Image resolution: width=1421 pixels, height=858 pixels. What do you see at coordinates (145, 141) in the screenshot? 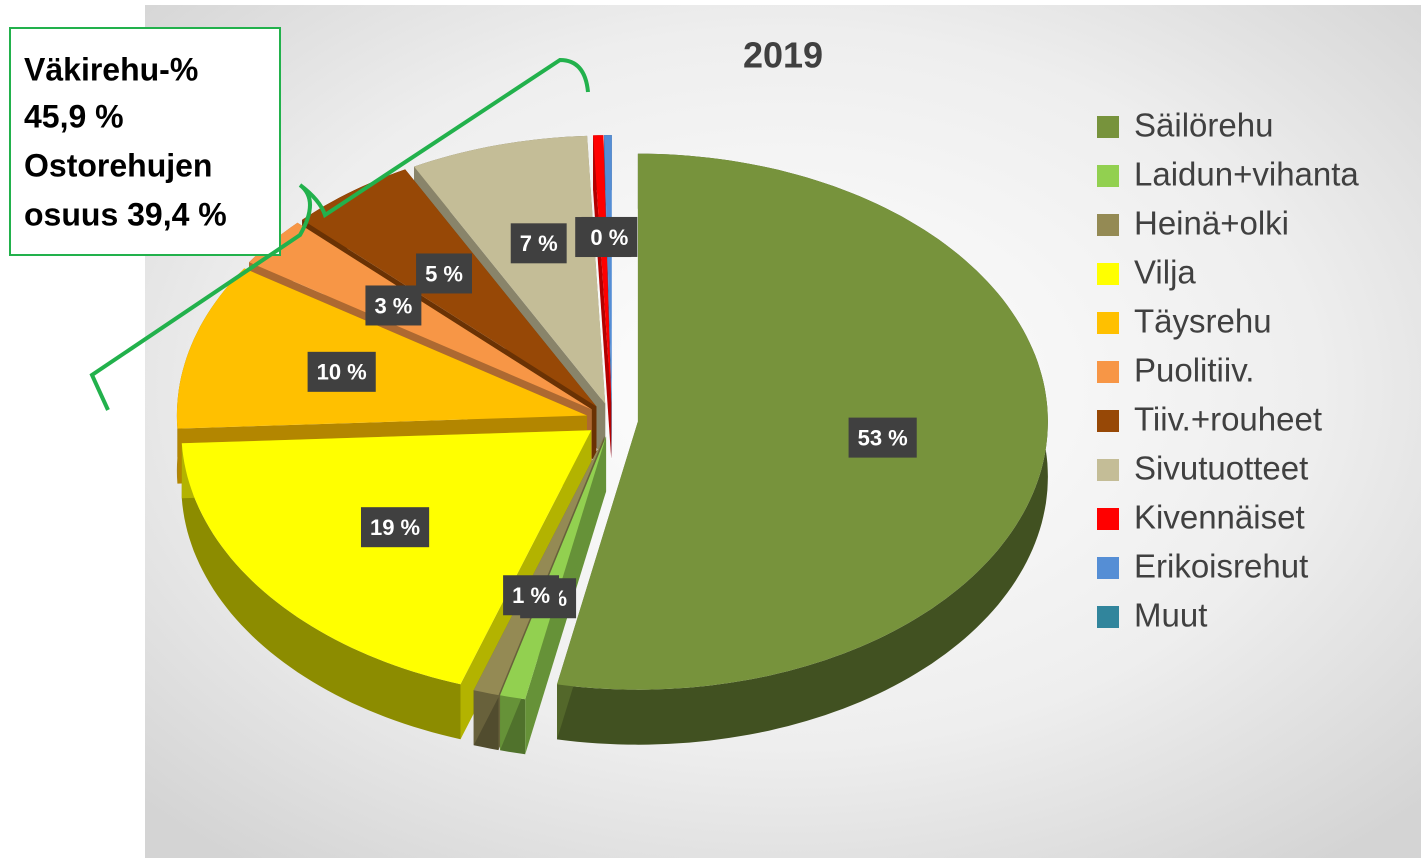
I see `annotation-box` at bounding box center [145, 141].